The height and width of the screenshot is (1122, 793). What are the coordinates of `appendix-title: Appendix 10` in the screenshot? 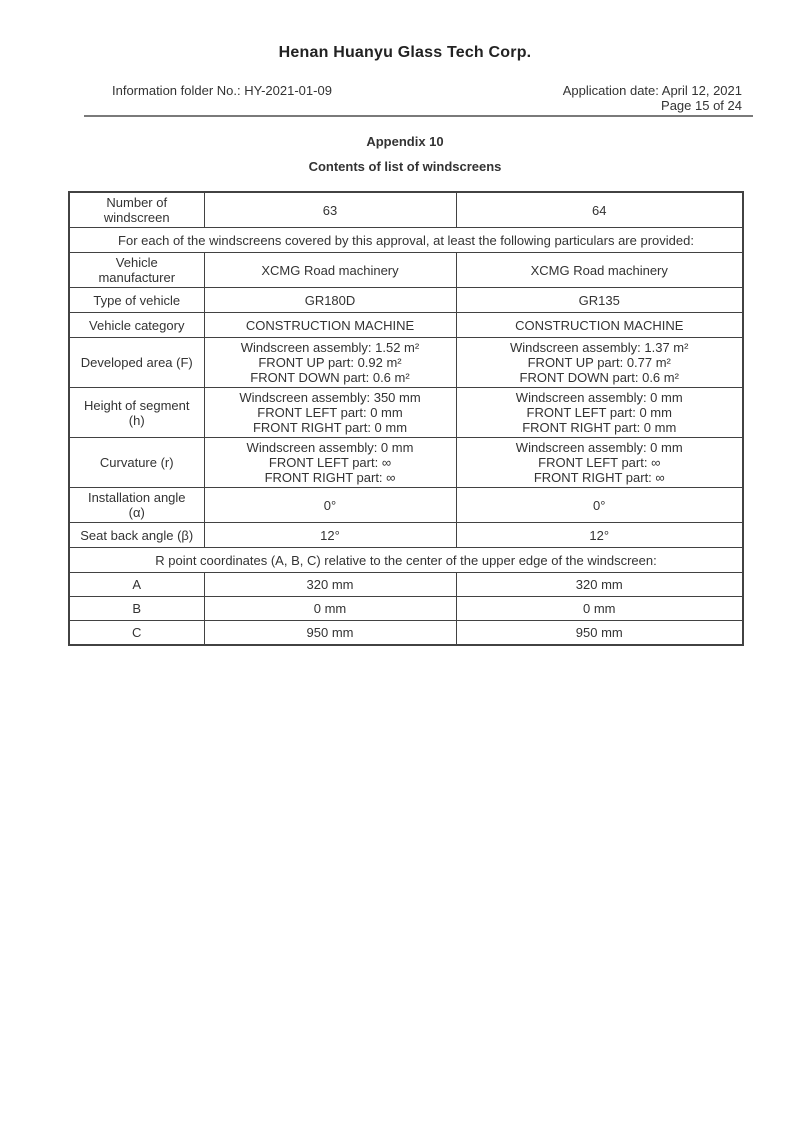 It's located at (405, 141).